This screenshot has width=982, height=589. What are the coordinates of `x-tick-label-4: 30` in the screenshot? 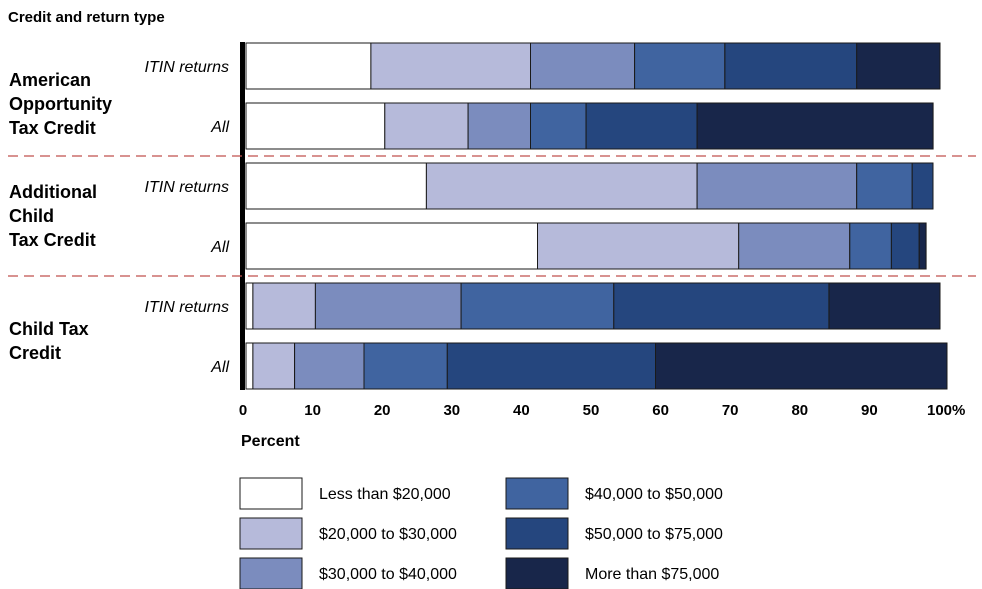 It's located at (451, 410).